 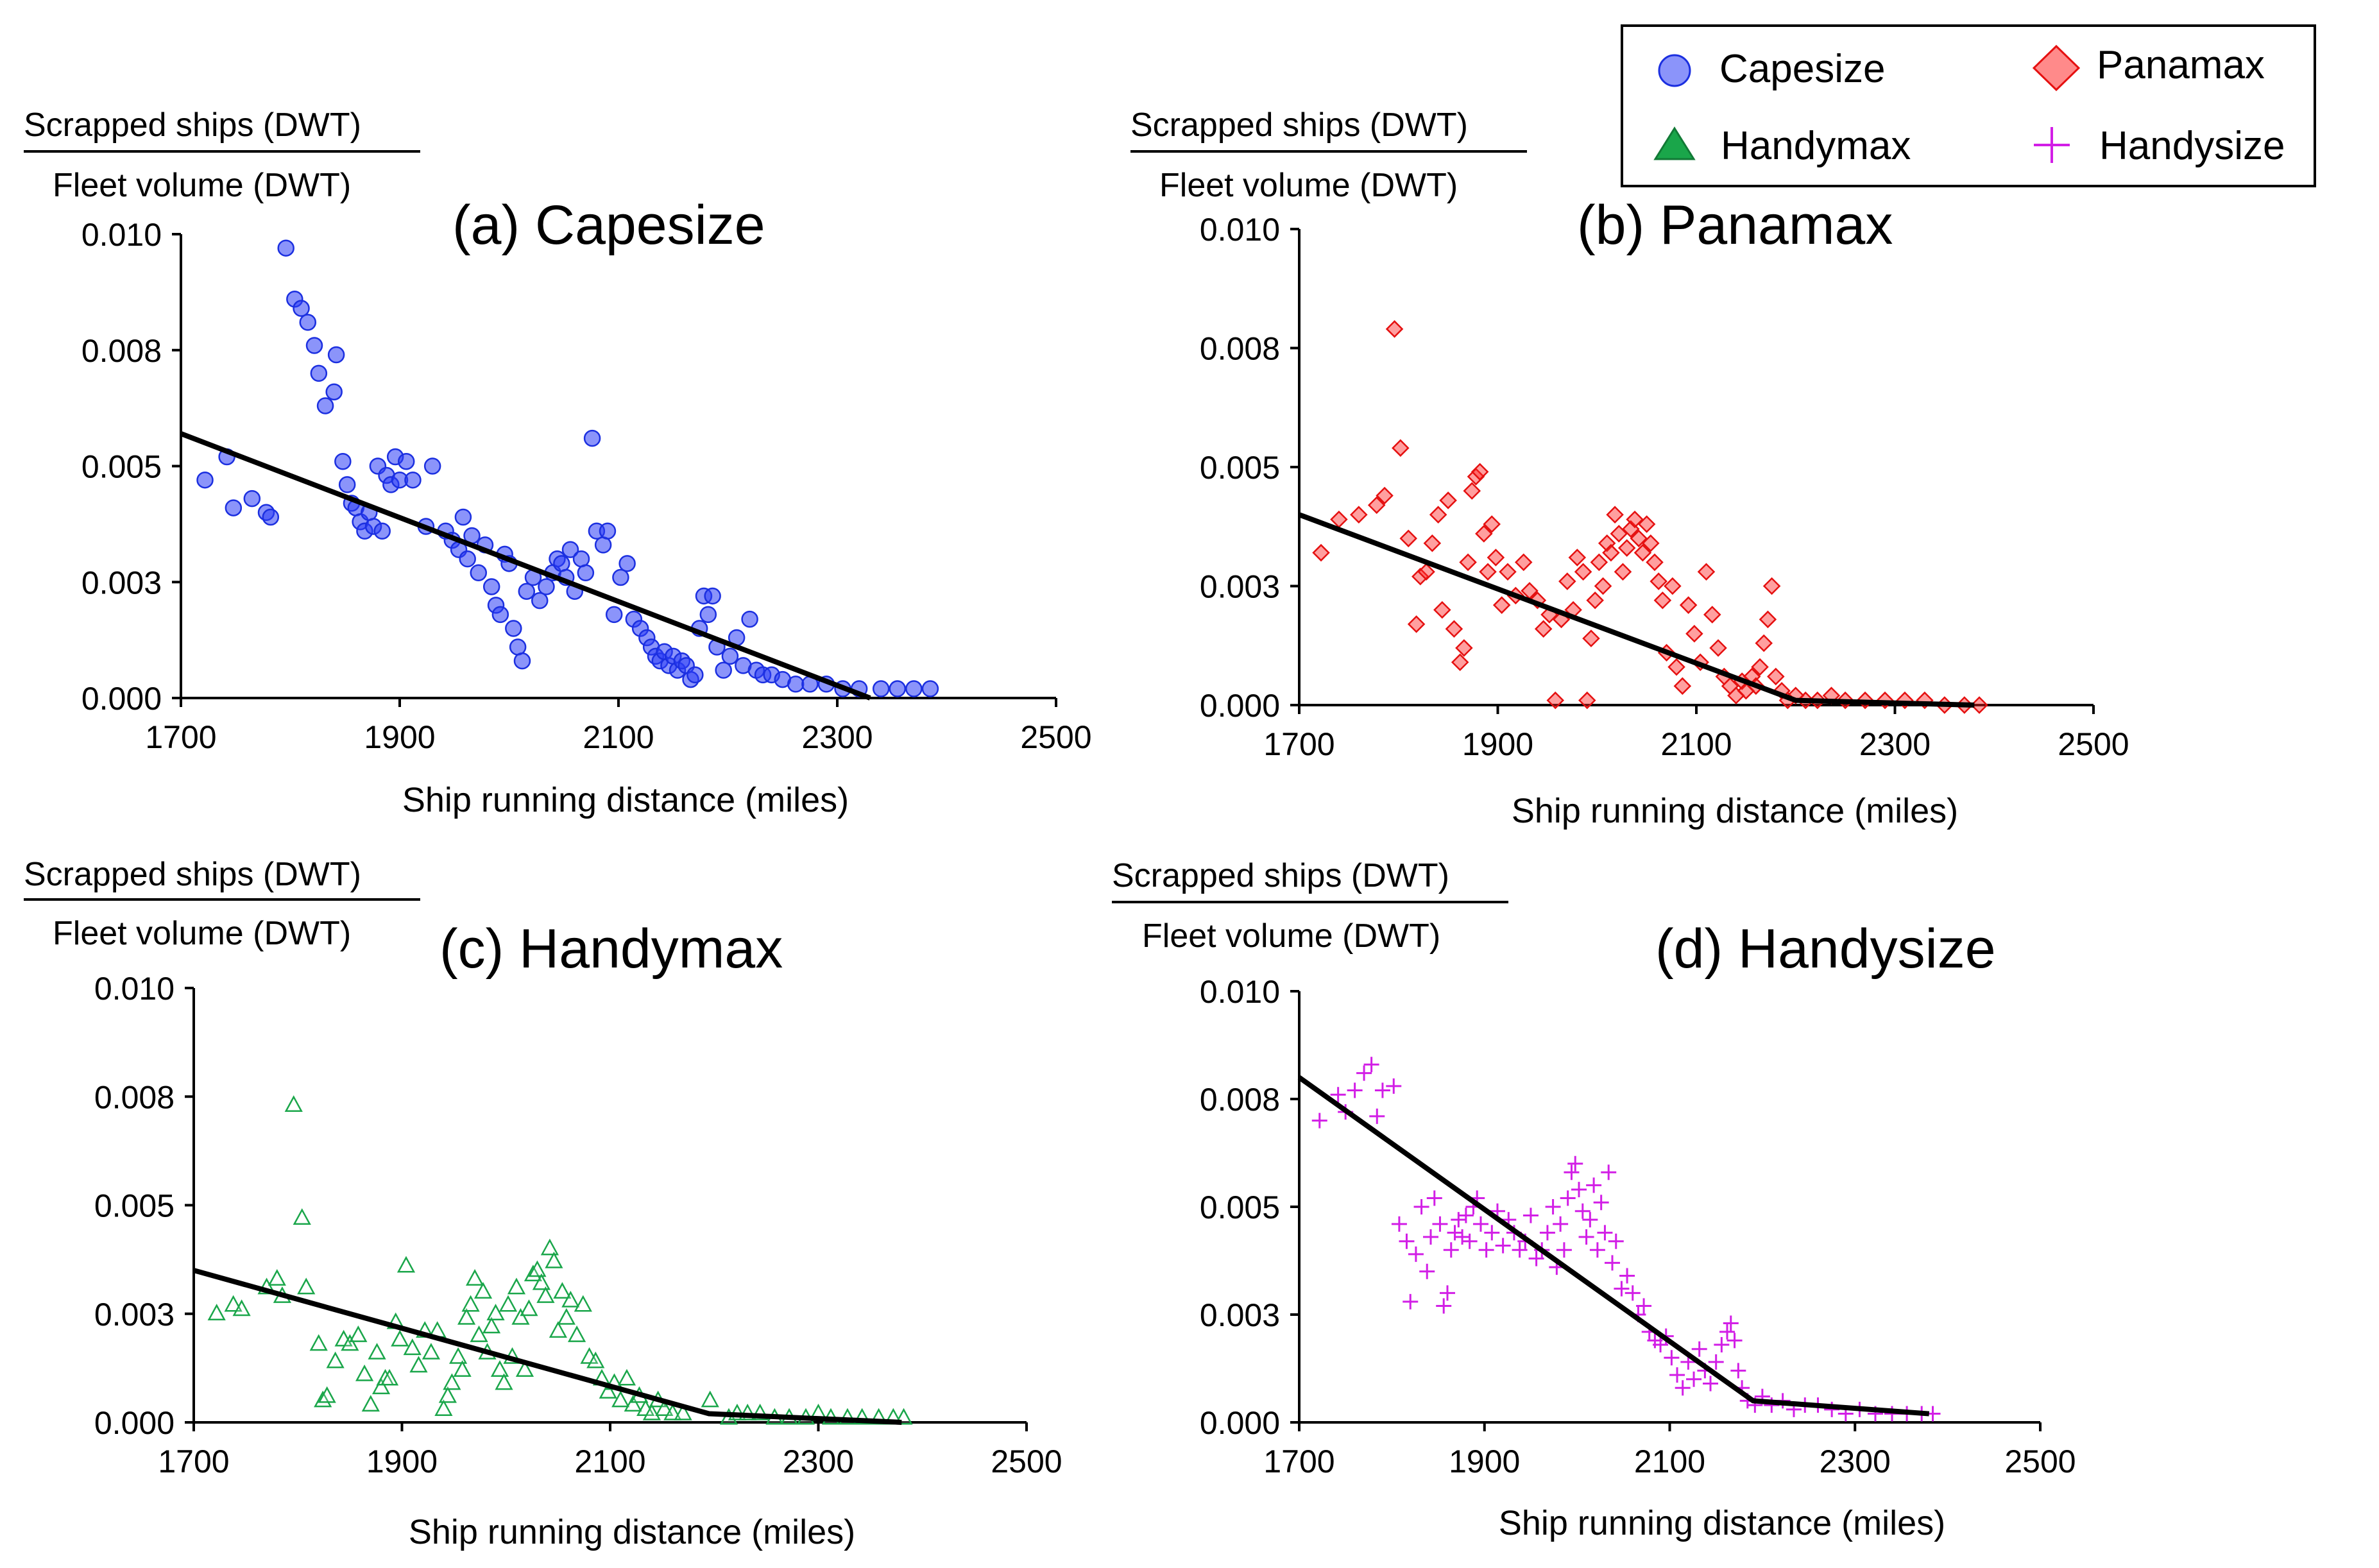 I want to click on y-tick-label: 0.003, so click(x=1240, y=587).